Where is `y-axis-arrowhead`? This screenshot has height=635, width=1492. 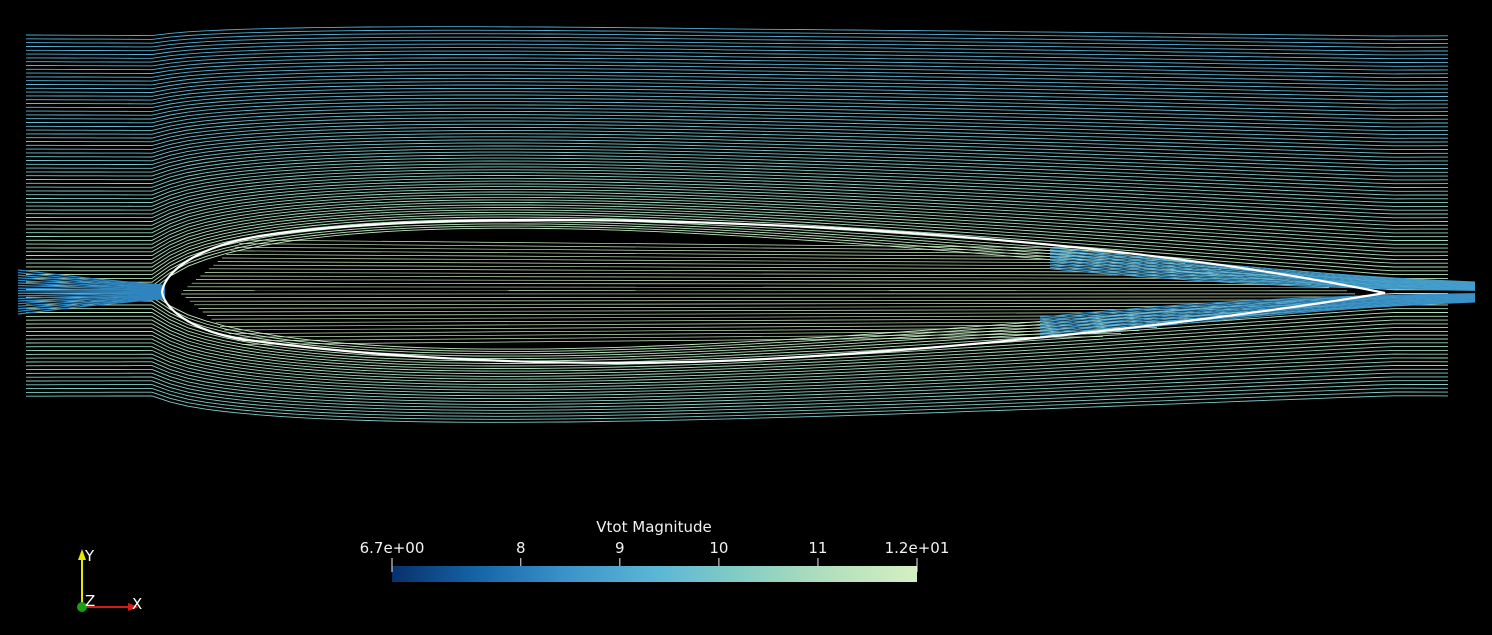
y-axis-arrowhead is located at coordinates (82, 554).